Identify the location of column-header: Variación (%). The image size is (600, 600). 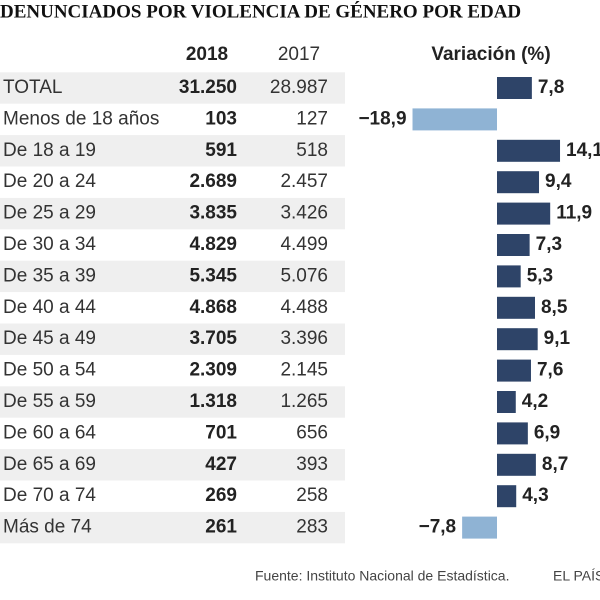
(490, 54).